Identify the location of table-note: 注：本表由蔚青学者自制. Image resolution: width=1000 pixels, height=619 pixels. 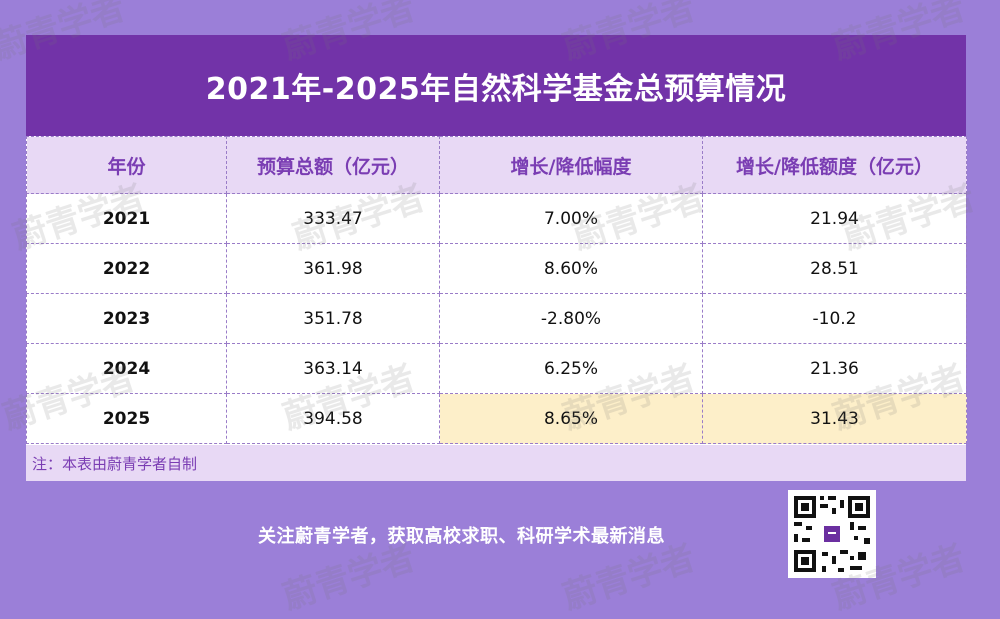
(115, 463).